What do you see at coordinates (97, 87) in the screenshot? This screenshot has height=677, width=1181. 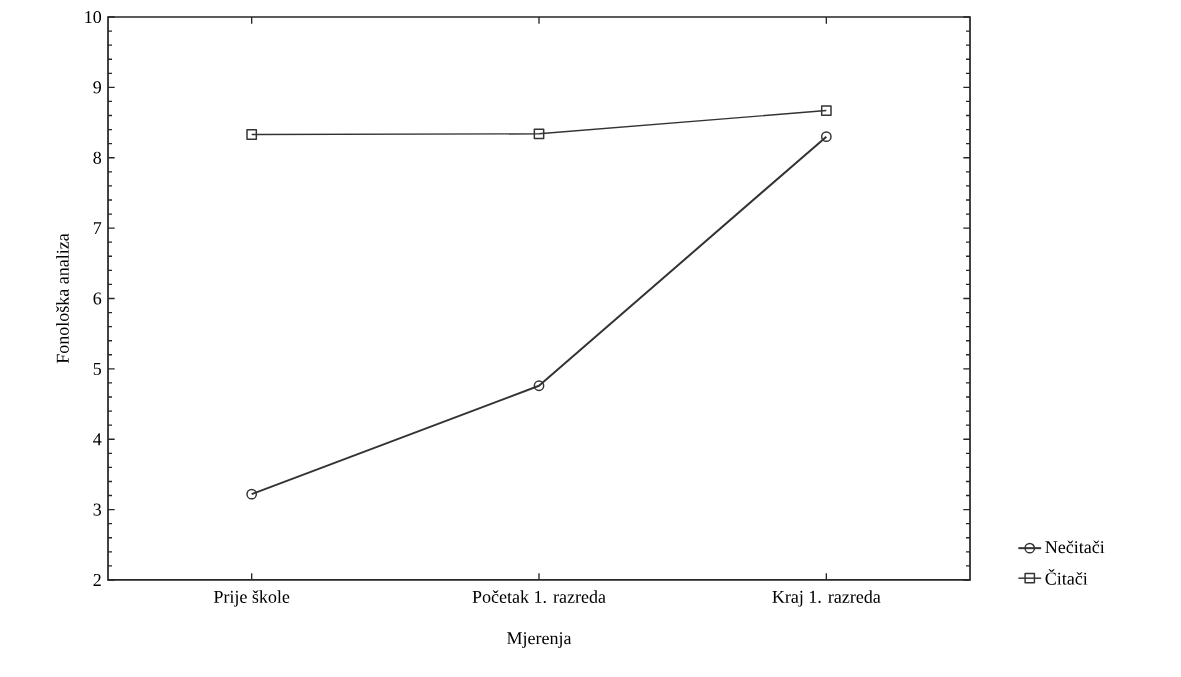 I see `y-tick-label: 9` at bounding box center [97, 87].